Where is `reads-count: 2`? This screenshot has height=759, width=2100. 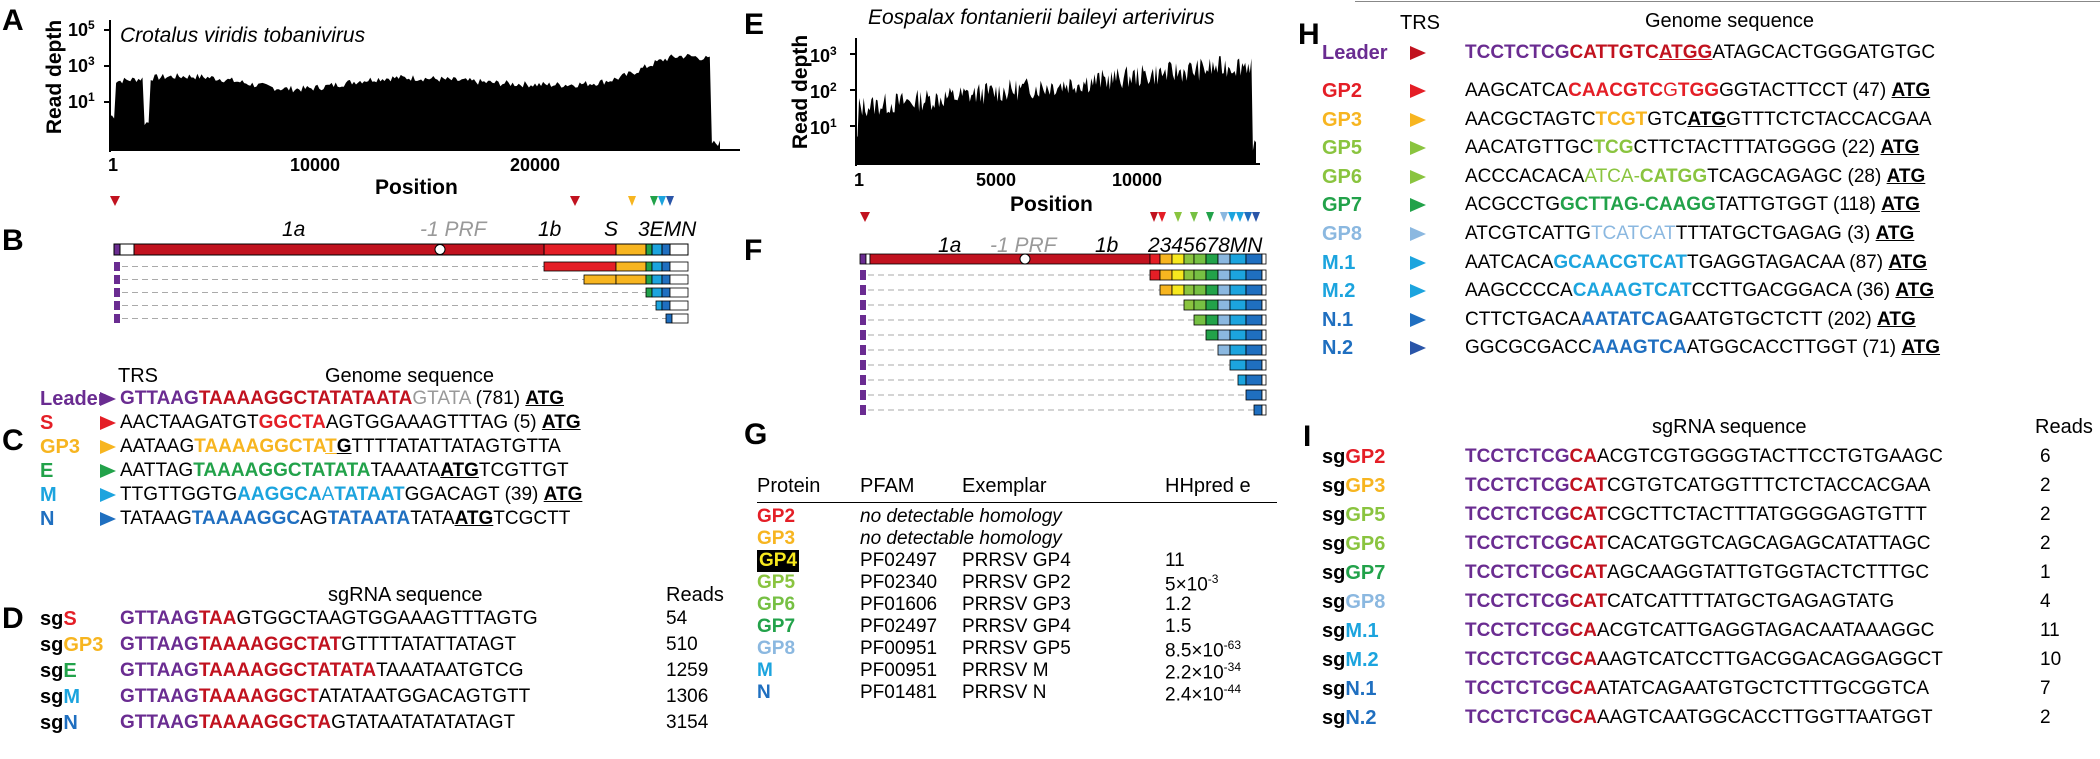 reads-count: 2 is located at coordinates (2045, 514).